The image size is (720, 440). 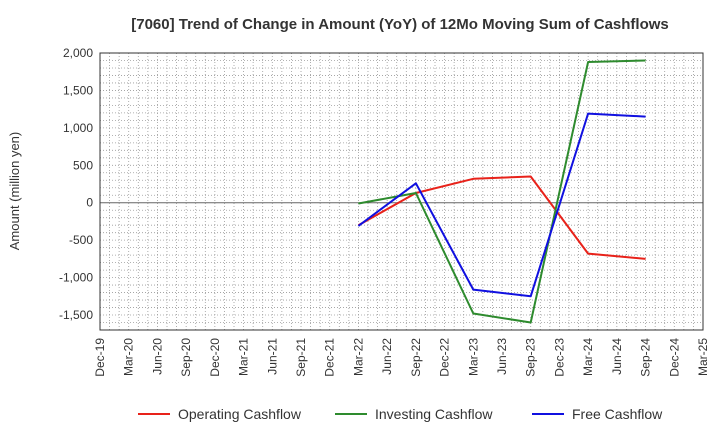 I want to click on x-tick-label: Mar-24, so click(x=588, y=357).